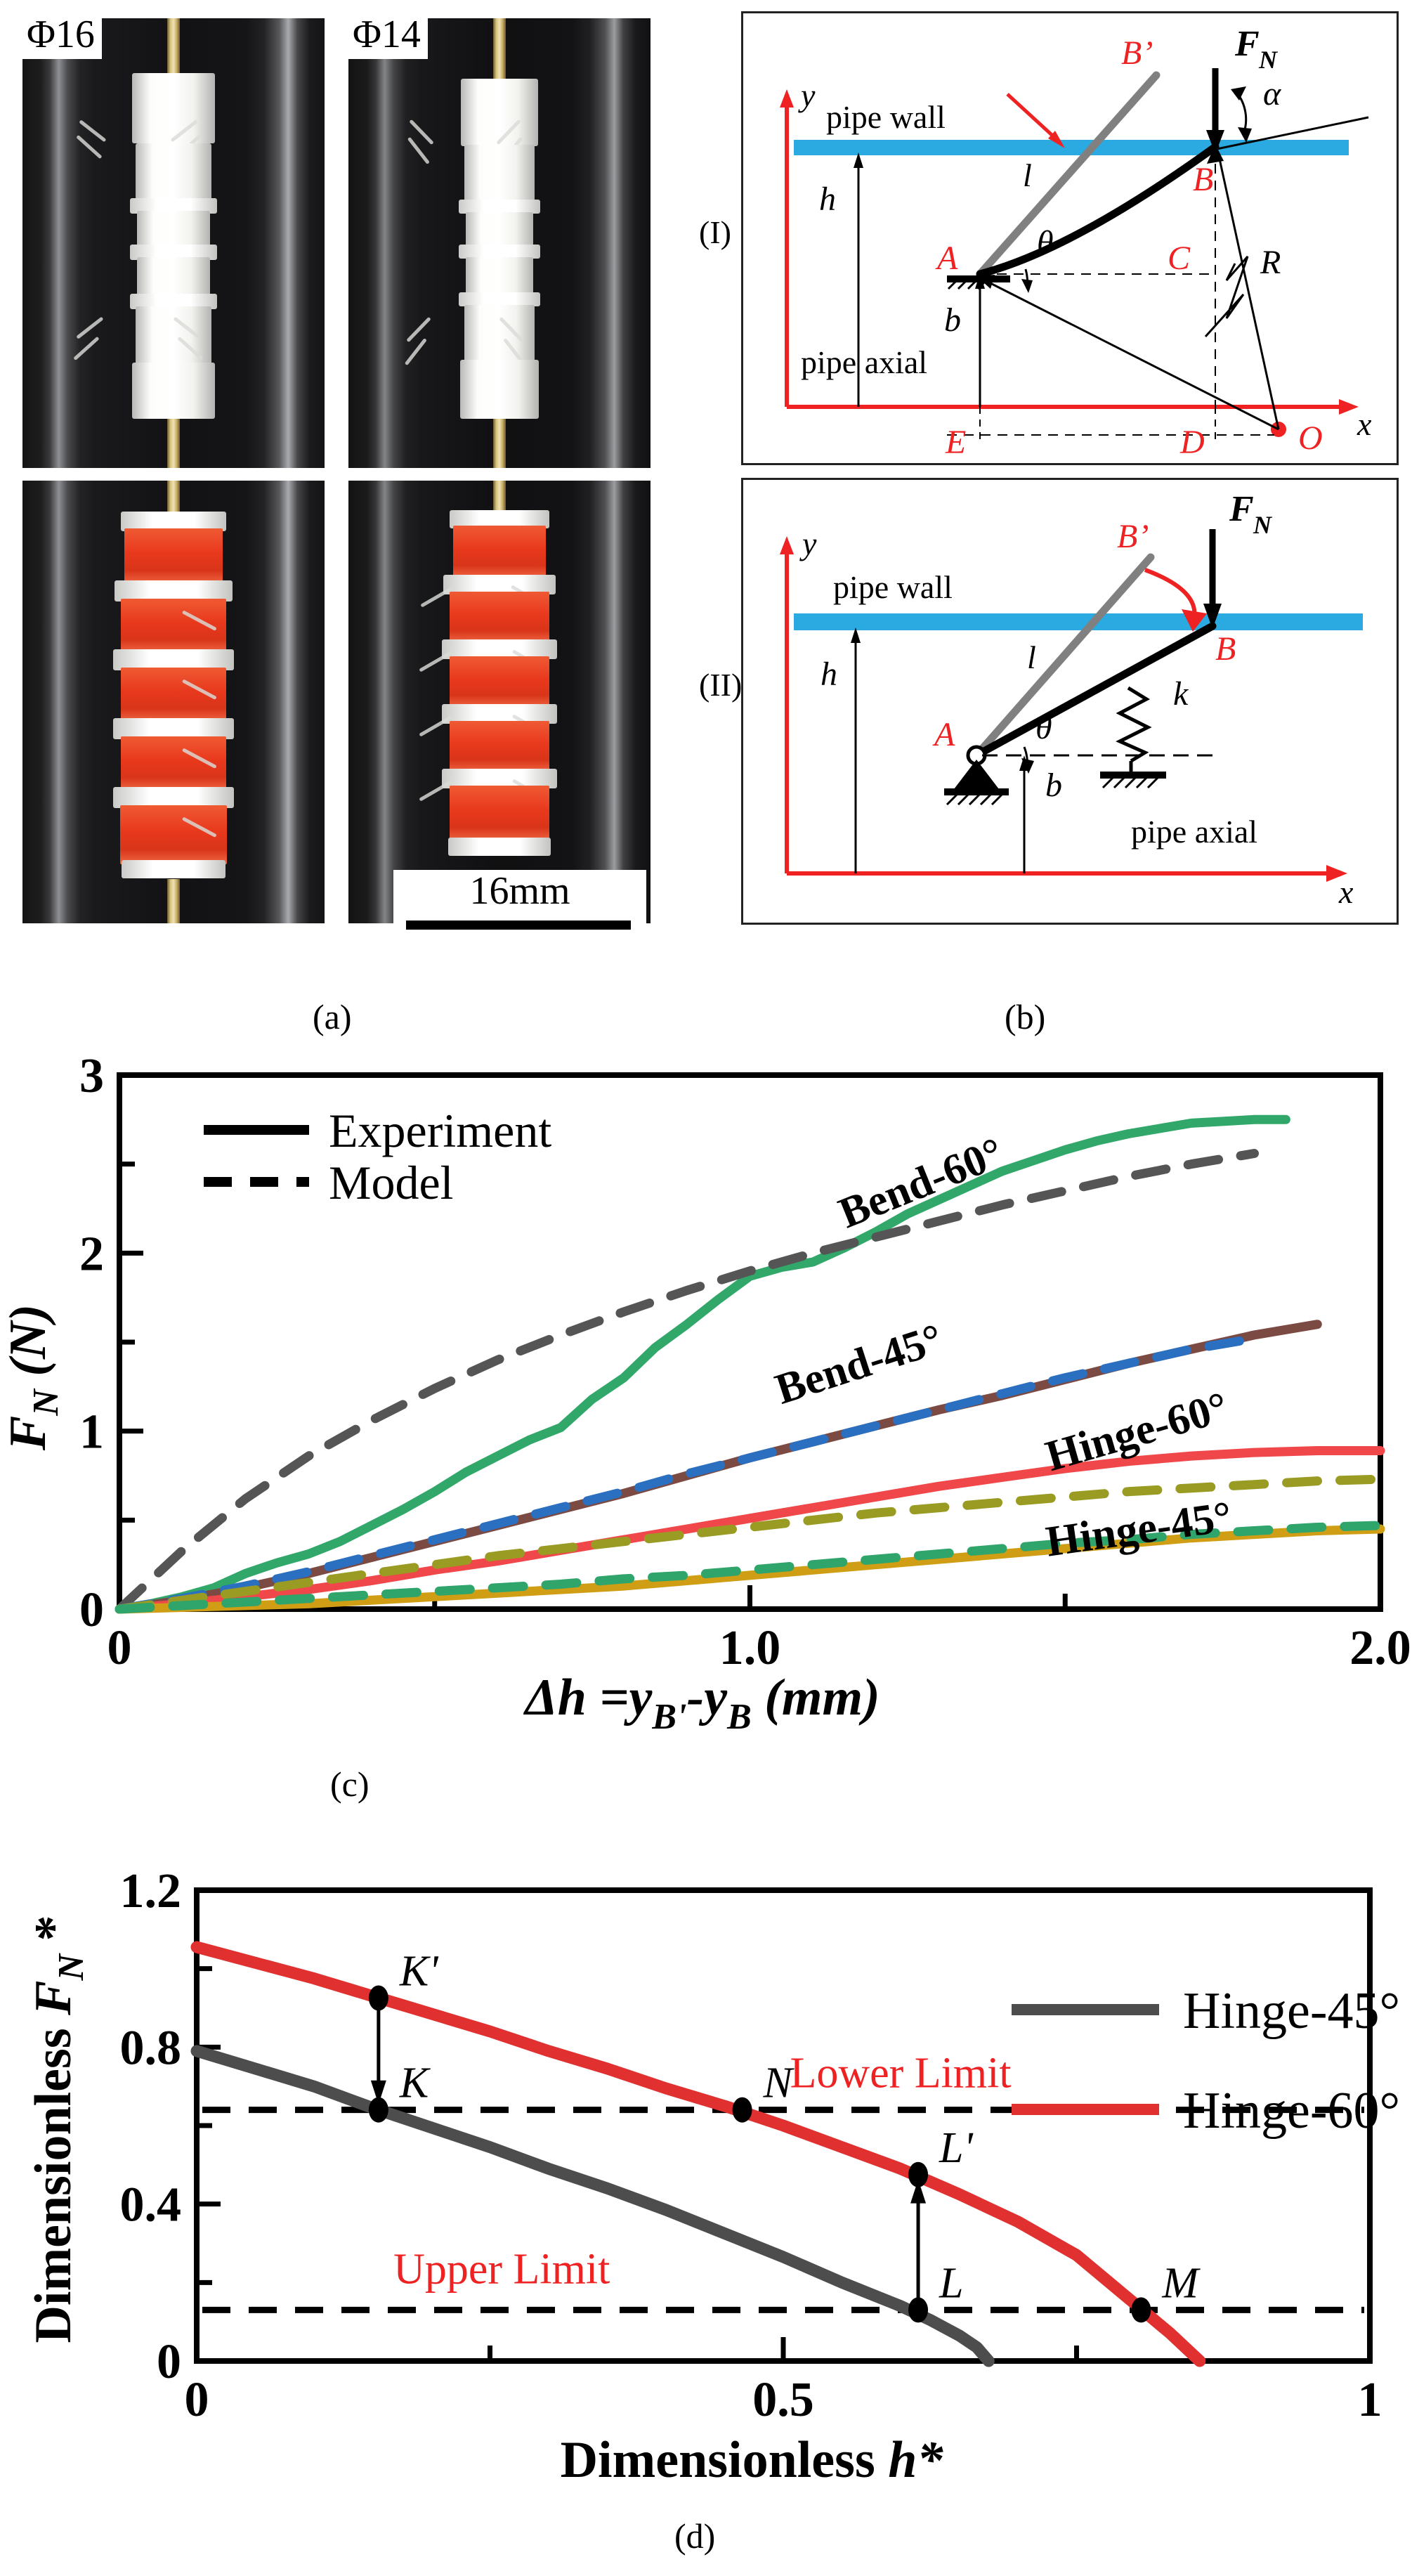 The height and width of the screenshot is (2576, 1412). What do you see at coordinates (391, 1182) in the screenshot?
I see `legend-label-2: Model` at bounding box center [391, 1182].